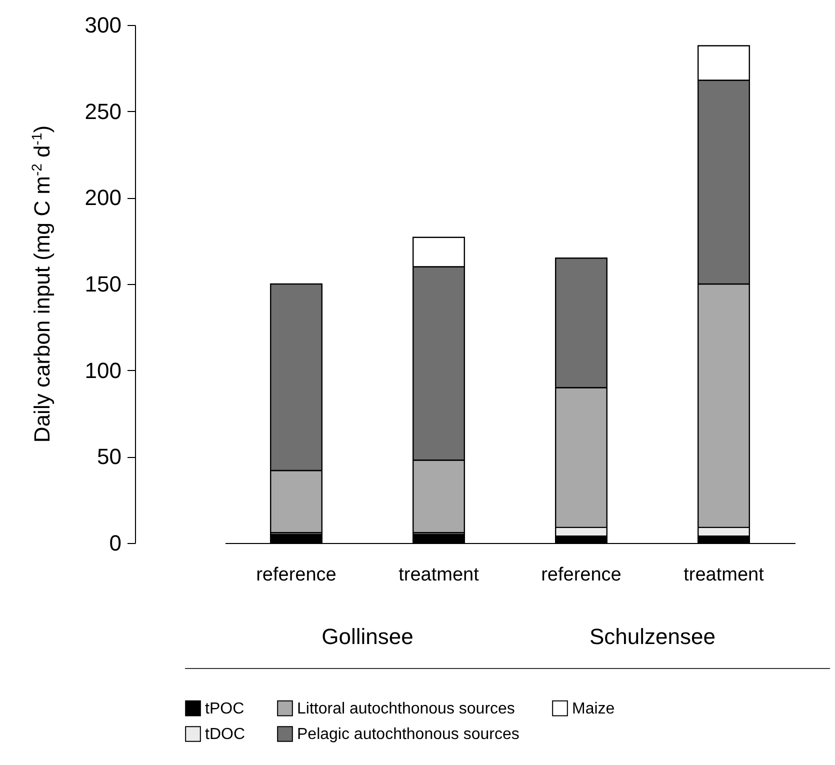 This screenshot has height=765, width=835. What do you see at coordinates (225, 734) in the screenshot?
I see `legend-label: tDOC` at bounding box center [225, 734].